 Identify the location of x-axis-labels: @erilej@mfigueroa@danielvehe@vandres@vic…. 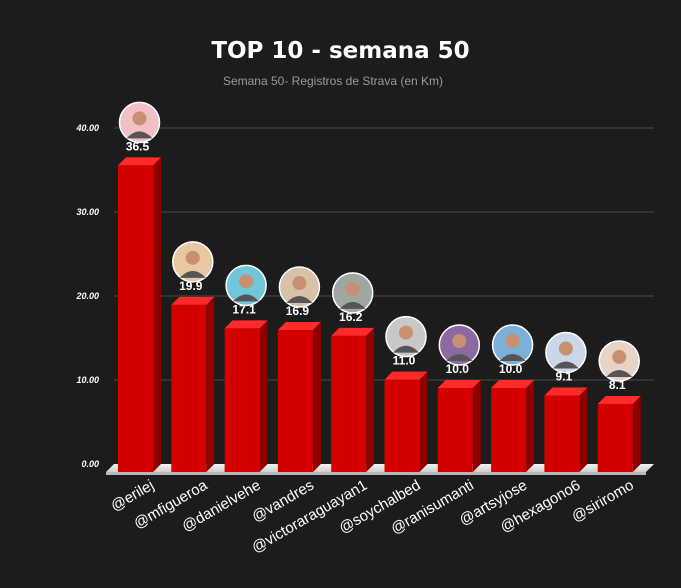
(372, 516).